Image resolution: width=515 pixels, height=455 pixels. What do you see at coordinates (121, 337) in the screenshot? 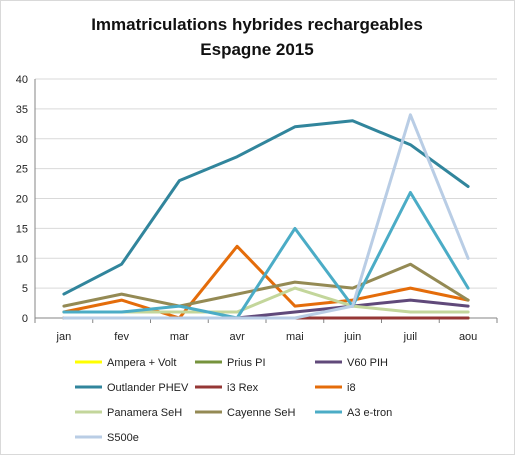
I see `x-tick-label: fev` at bounding box center [121, 337].